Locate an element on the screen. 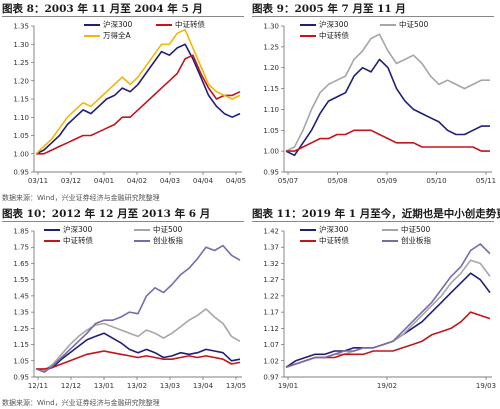 The width and height of the screenshot is (500, 409). source-note-bottom: 数据来源：Wind，兴业证券经济与金融研究院整理 is located at coordinates (81, 403).